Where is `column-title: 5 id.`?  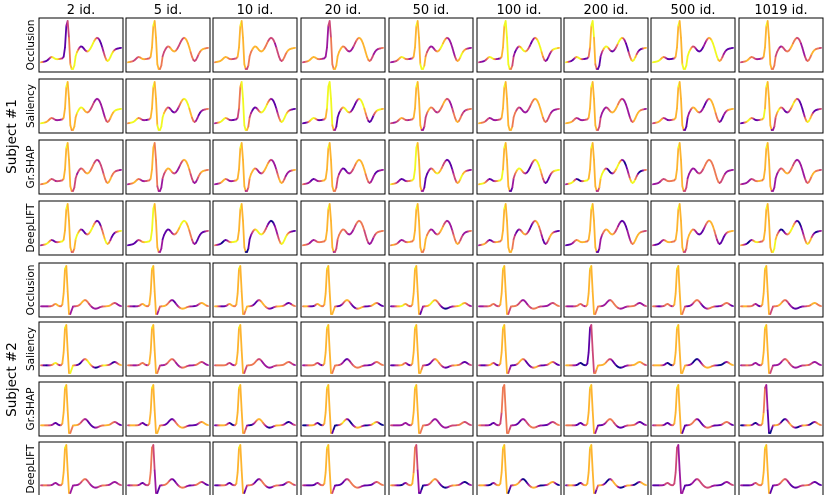 column-title: 5 id. is located at coordinates (168, 10).